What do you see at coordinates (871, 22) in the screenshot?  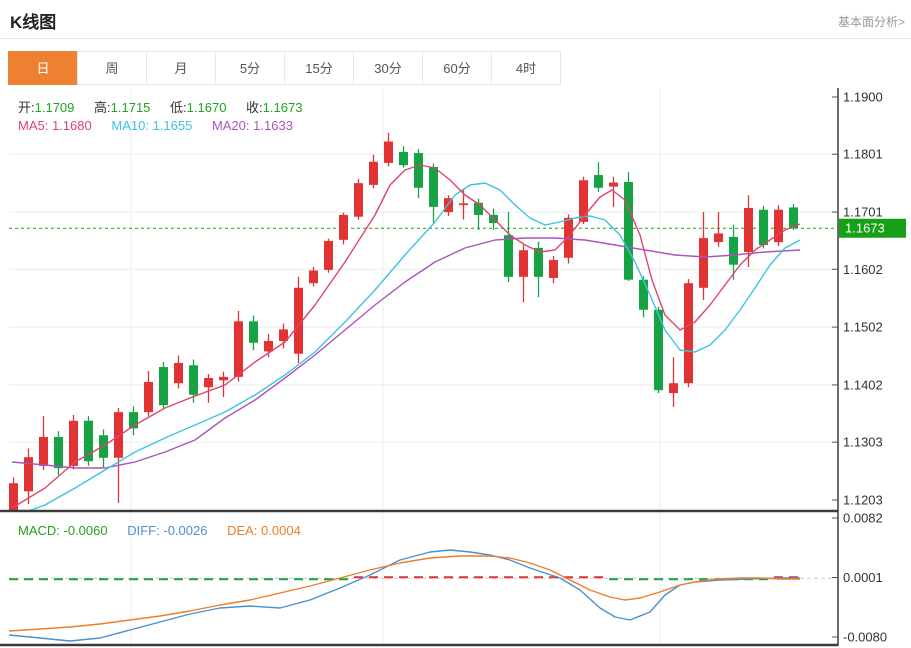 I see `fundamental-analysis-link: 基本面分析>` at bounding box center [871, 22].